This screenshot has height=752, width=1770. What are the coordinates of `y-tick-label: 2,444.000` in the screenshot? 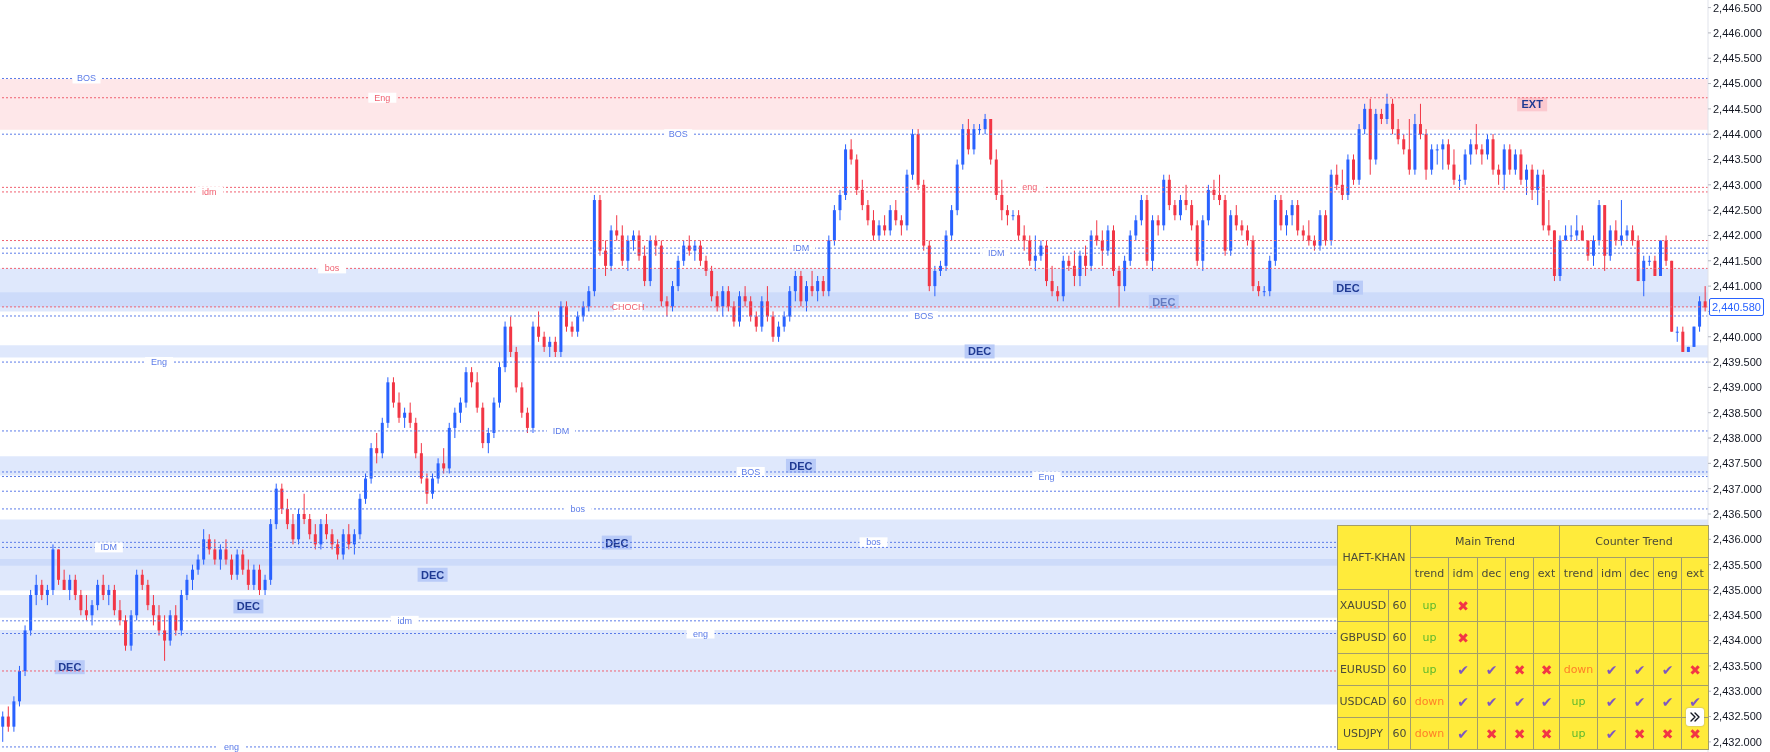 It's located at (1737, 134).